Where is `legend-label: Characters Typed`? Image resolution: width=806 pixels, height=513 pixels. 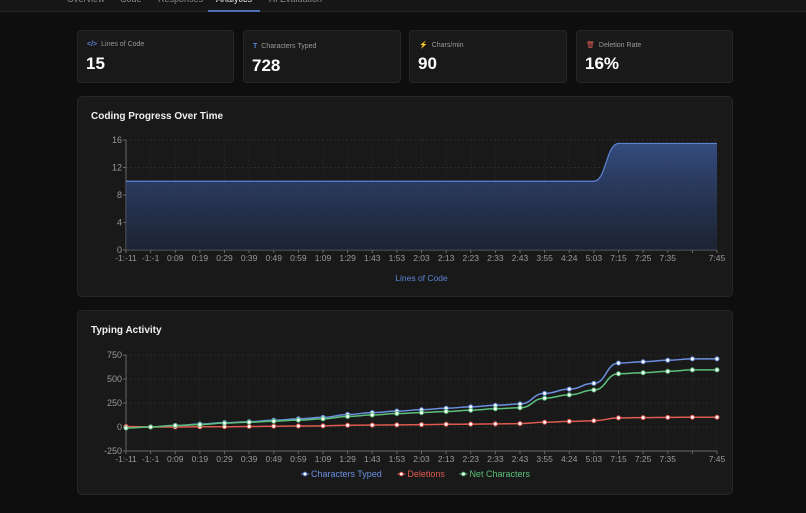 legend-label: Characters Typed is located at coordinates (346, 474).